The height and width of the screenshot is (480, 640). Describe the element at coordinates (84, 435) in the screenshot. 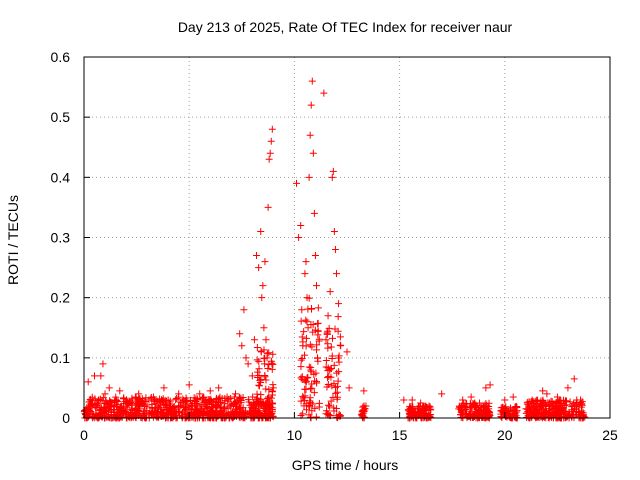

I see `x-tick-label: 0` at that location.